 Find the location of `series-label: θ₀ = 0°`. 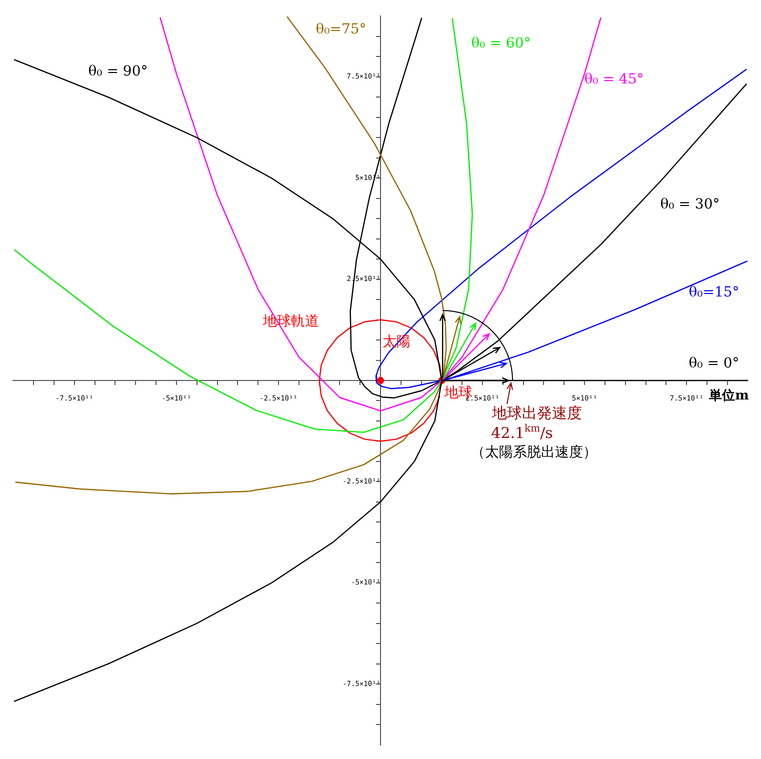

series-label: θ₀ = 0° is located at coordinates (714, 364).